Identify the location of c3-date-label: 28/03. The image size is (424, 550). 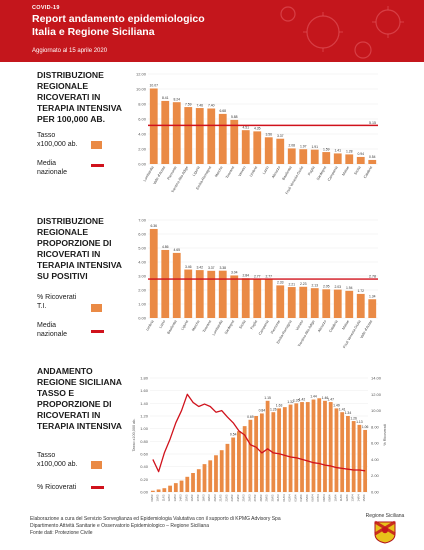
(261, 497).